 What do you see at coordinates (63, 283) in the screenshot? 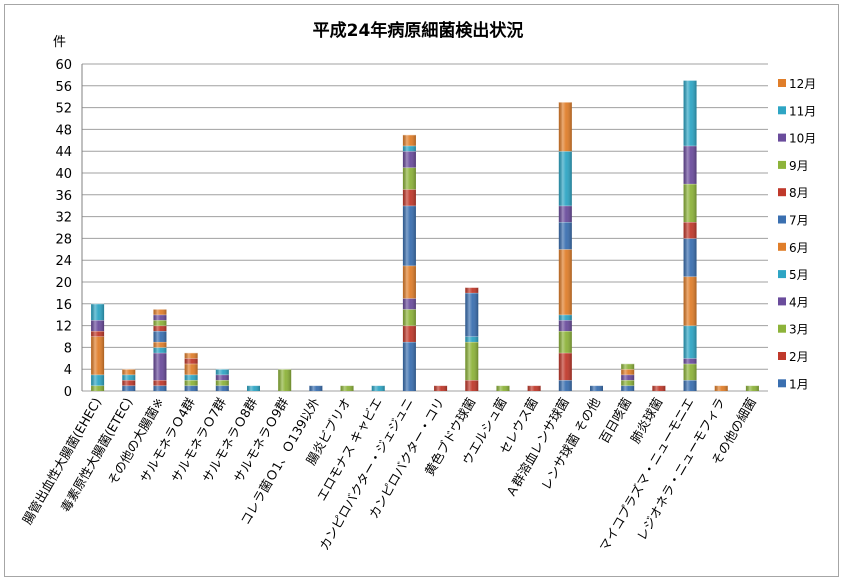
I see `y-tick-label: 20` at bounding box center [63, 283].